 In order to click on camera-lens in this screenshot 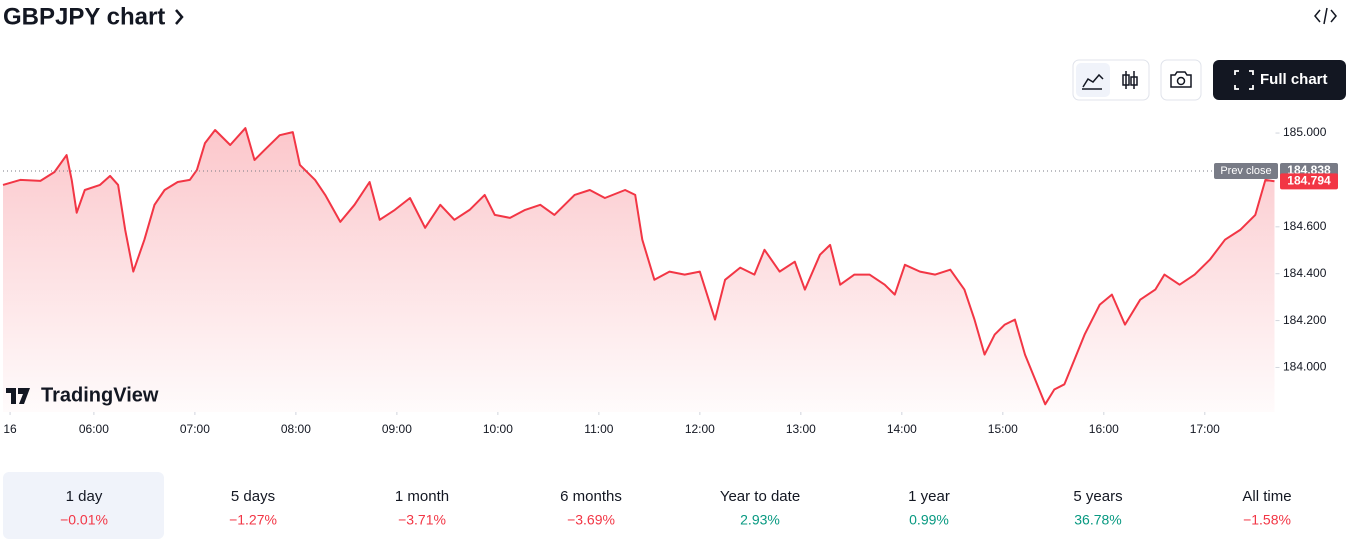, I will do `click(1181, 81)`.